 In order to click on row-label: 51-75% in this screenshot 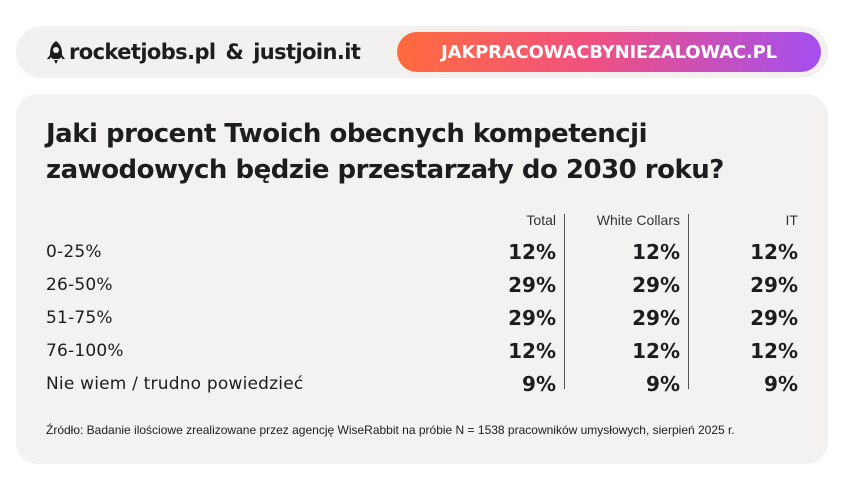, I will do `click(79, 318)`.